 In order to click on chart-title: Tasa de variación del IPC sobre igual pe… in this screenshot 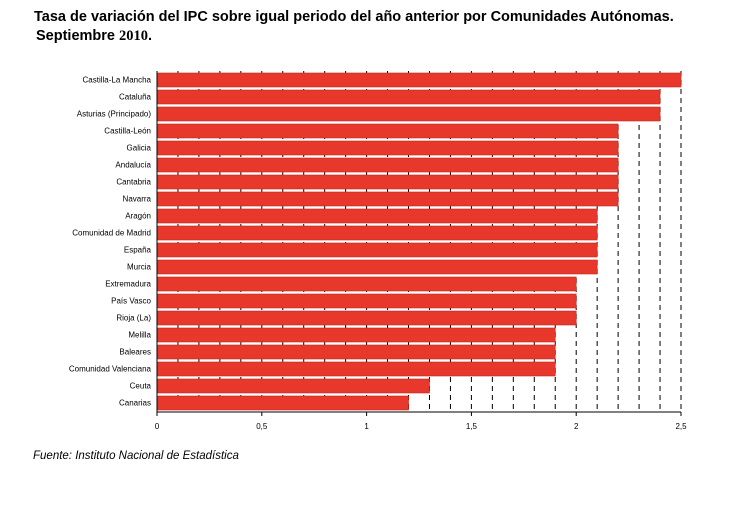, I will do `click(354, 27)`.